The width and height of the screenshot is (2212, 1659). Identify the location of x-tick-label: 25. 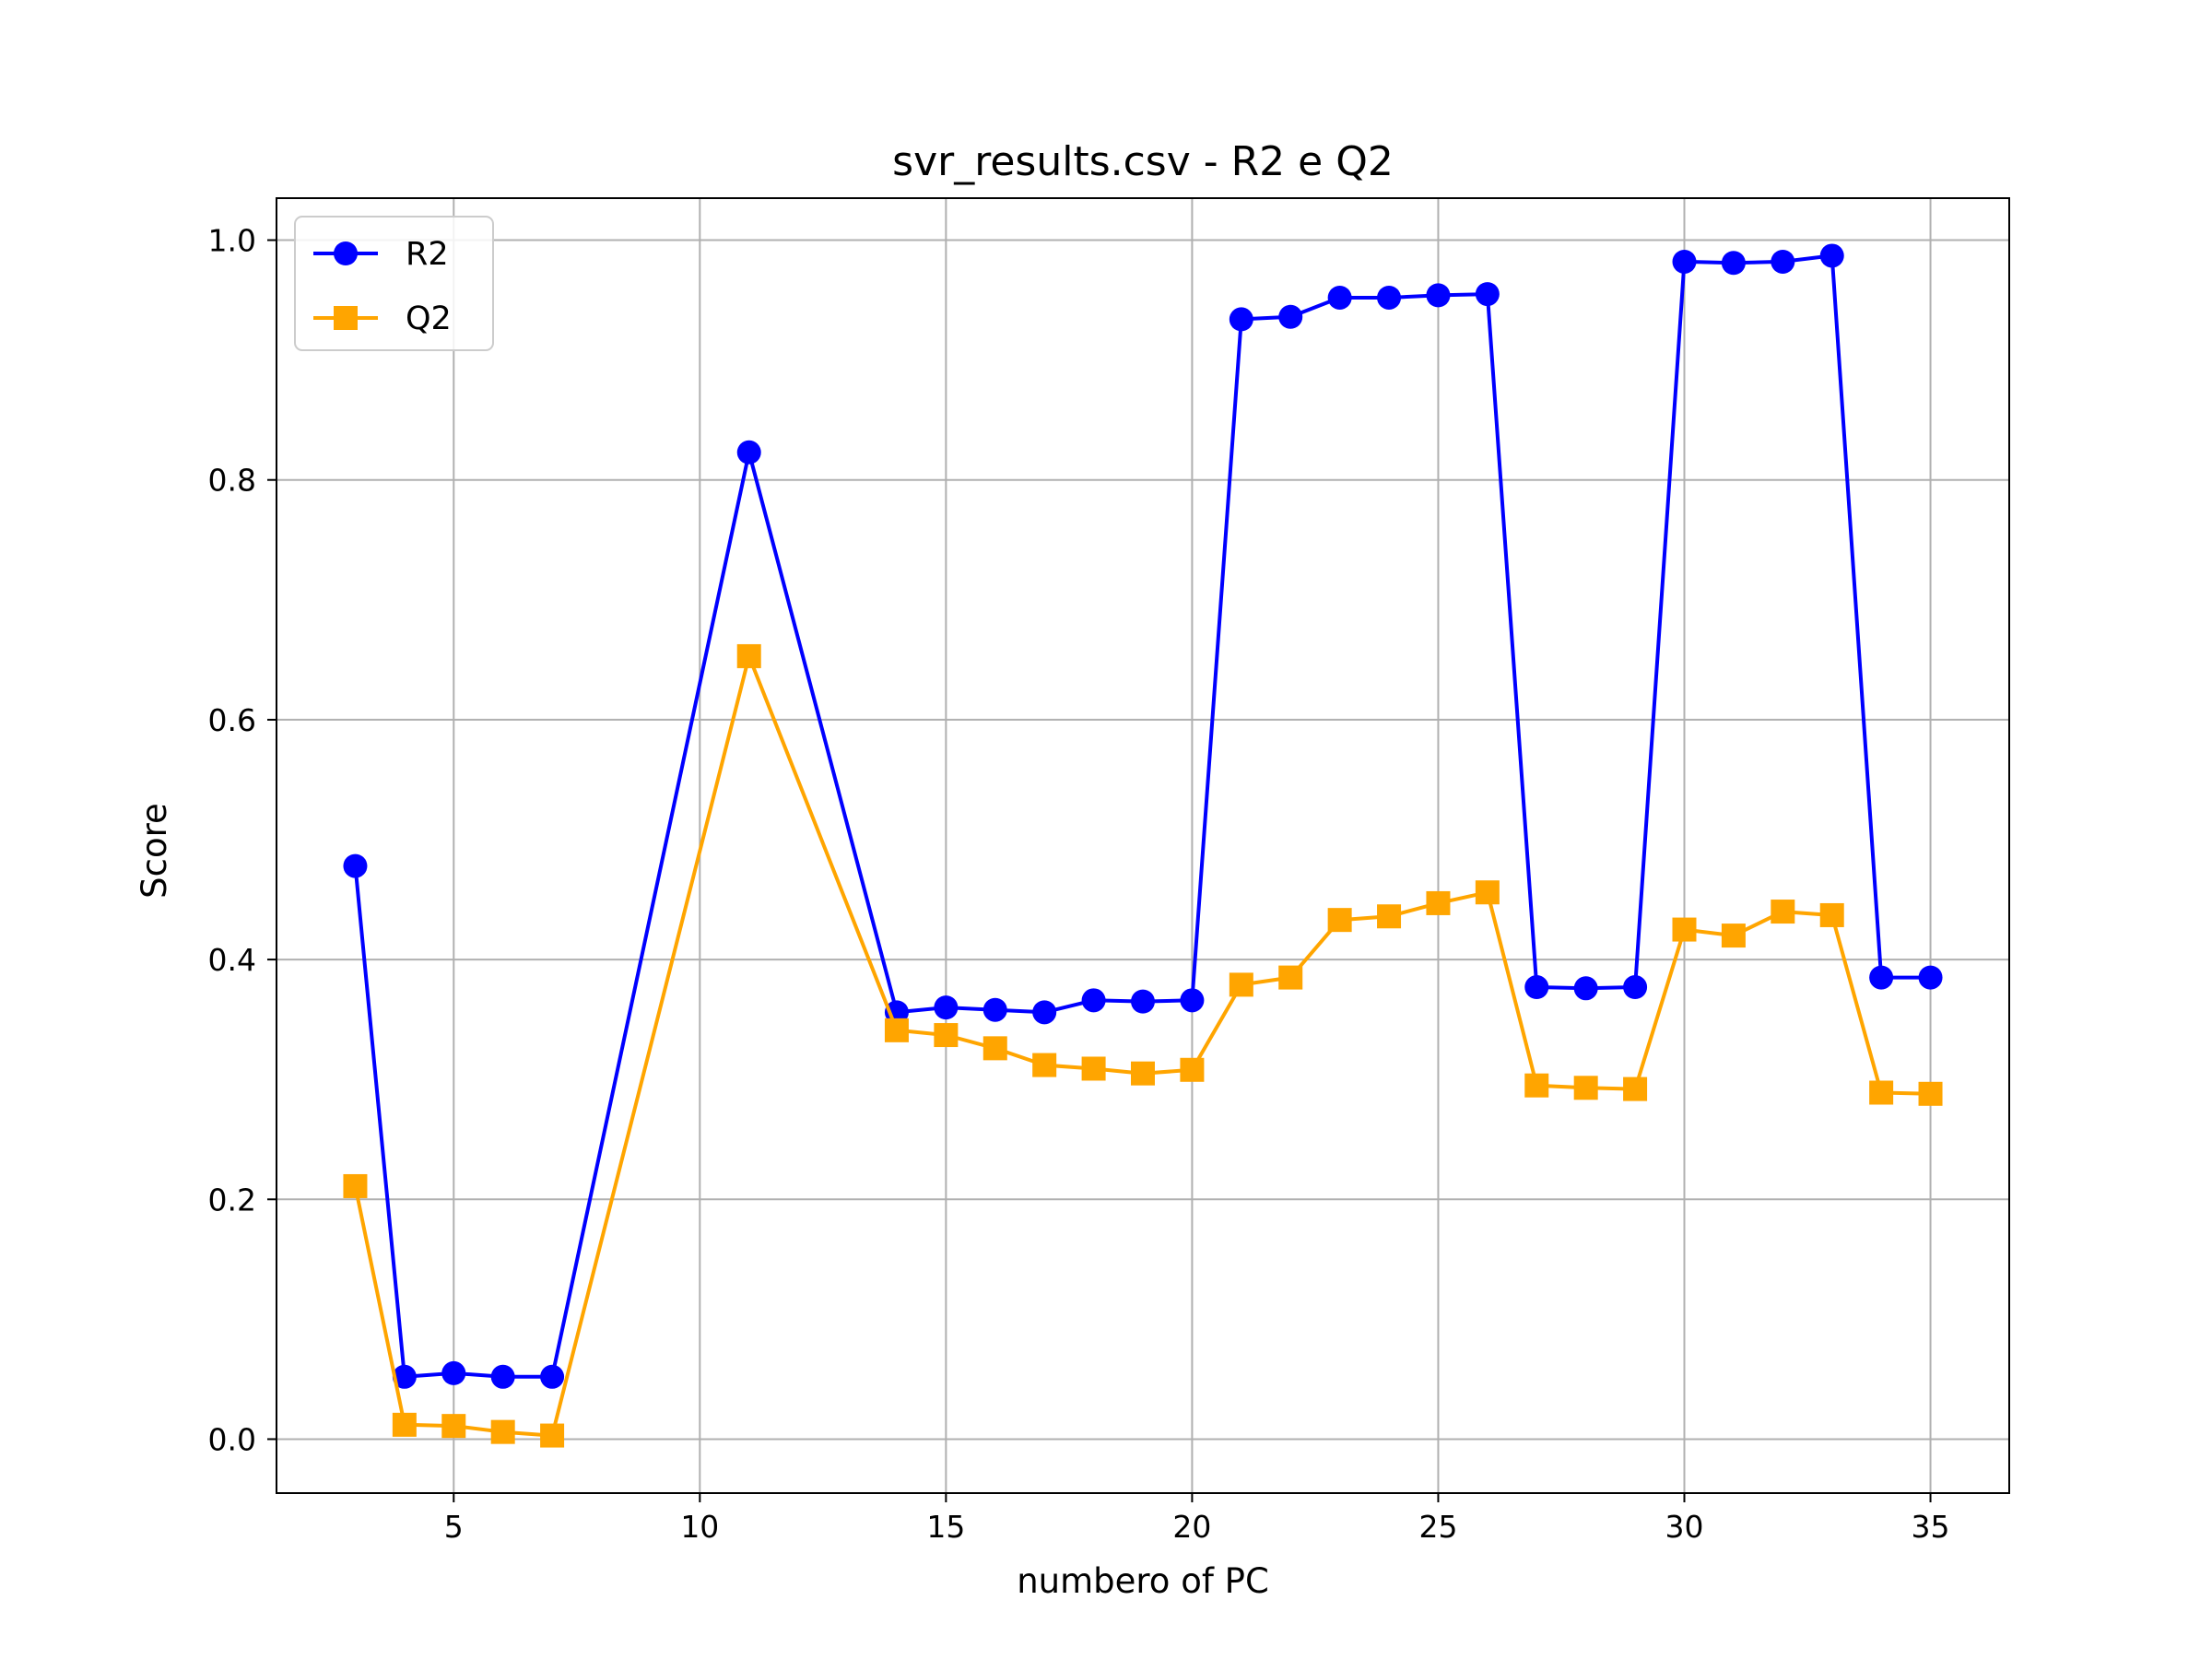
(1437, 1527).